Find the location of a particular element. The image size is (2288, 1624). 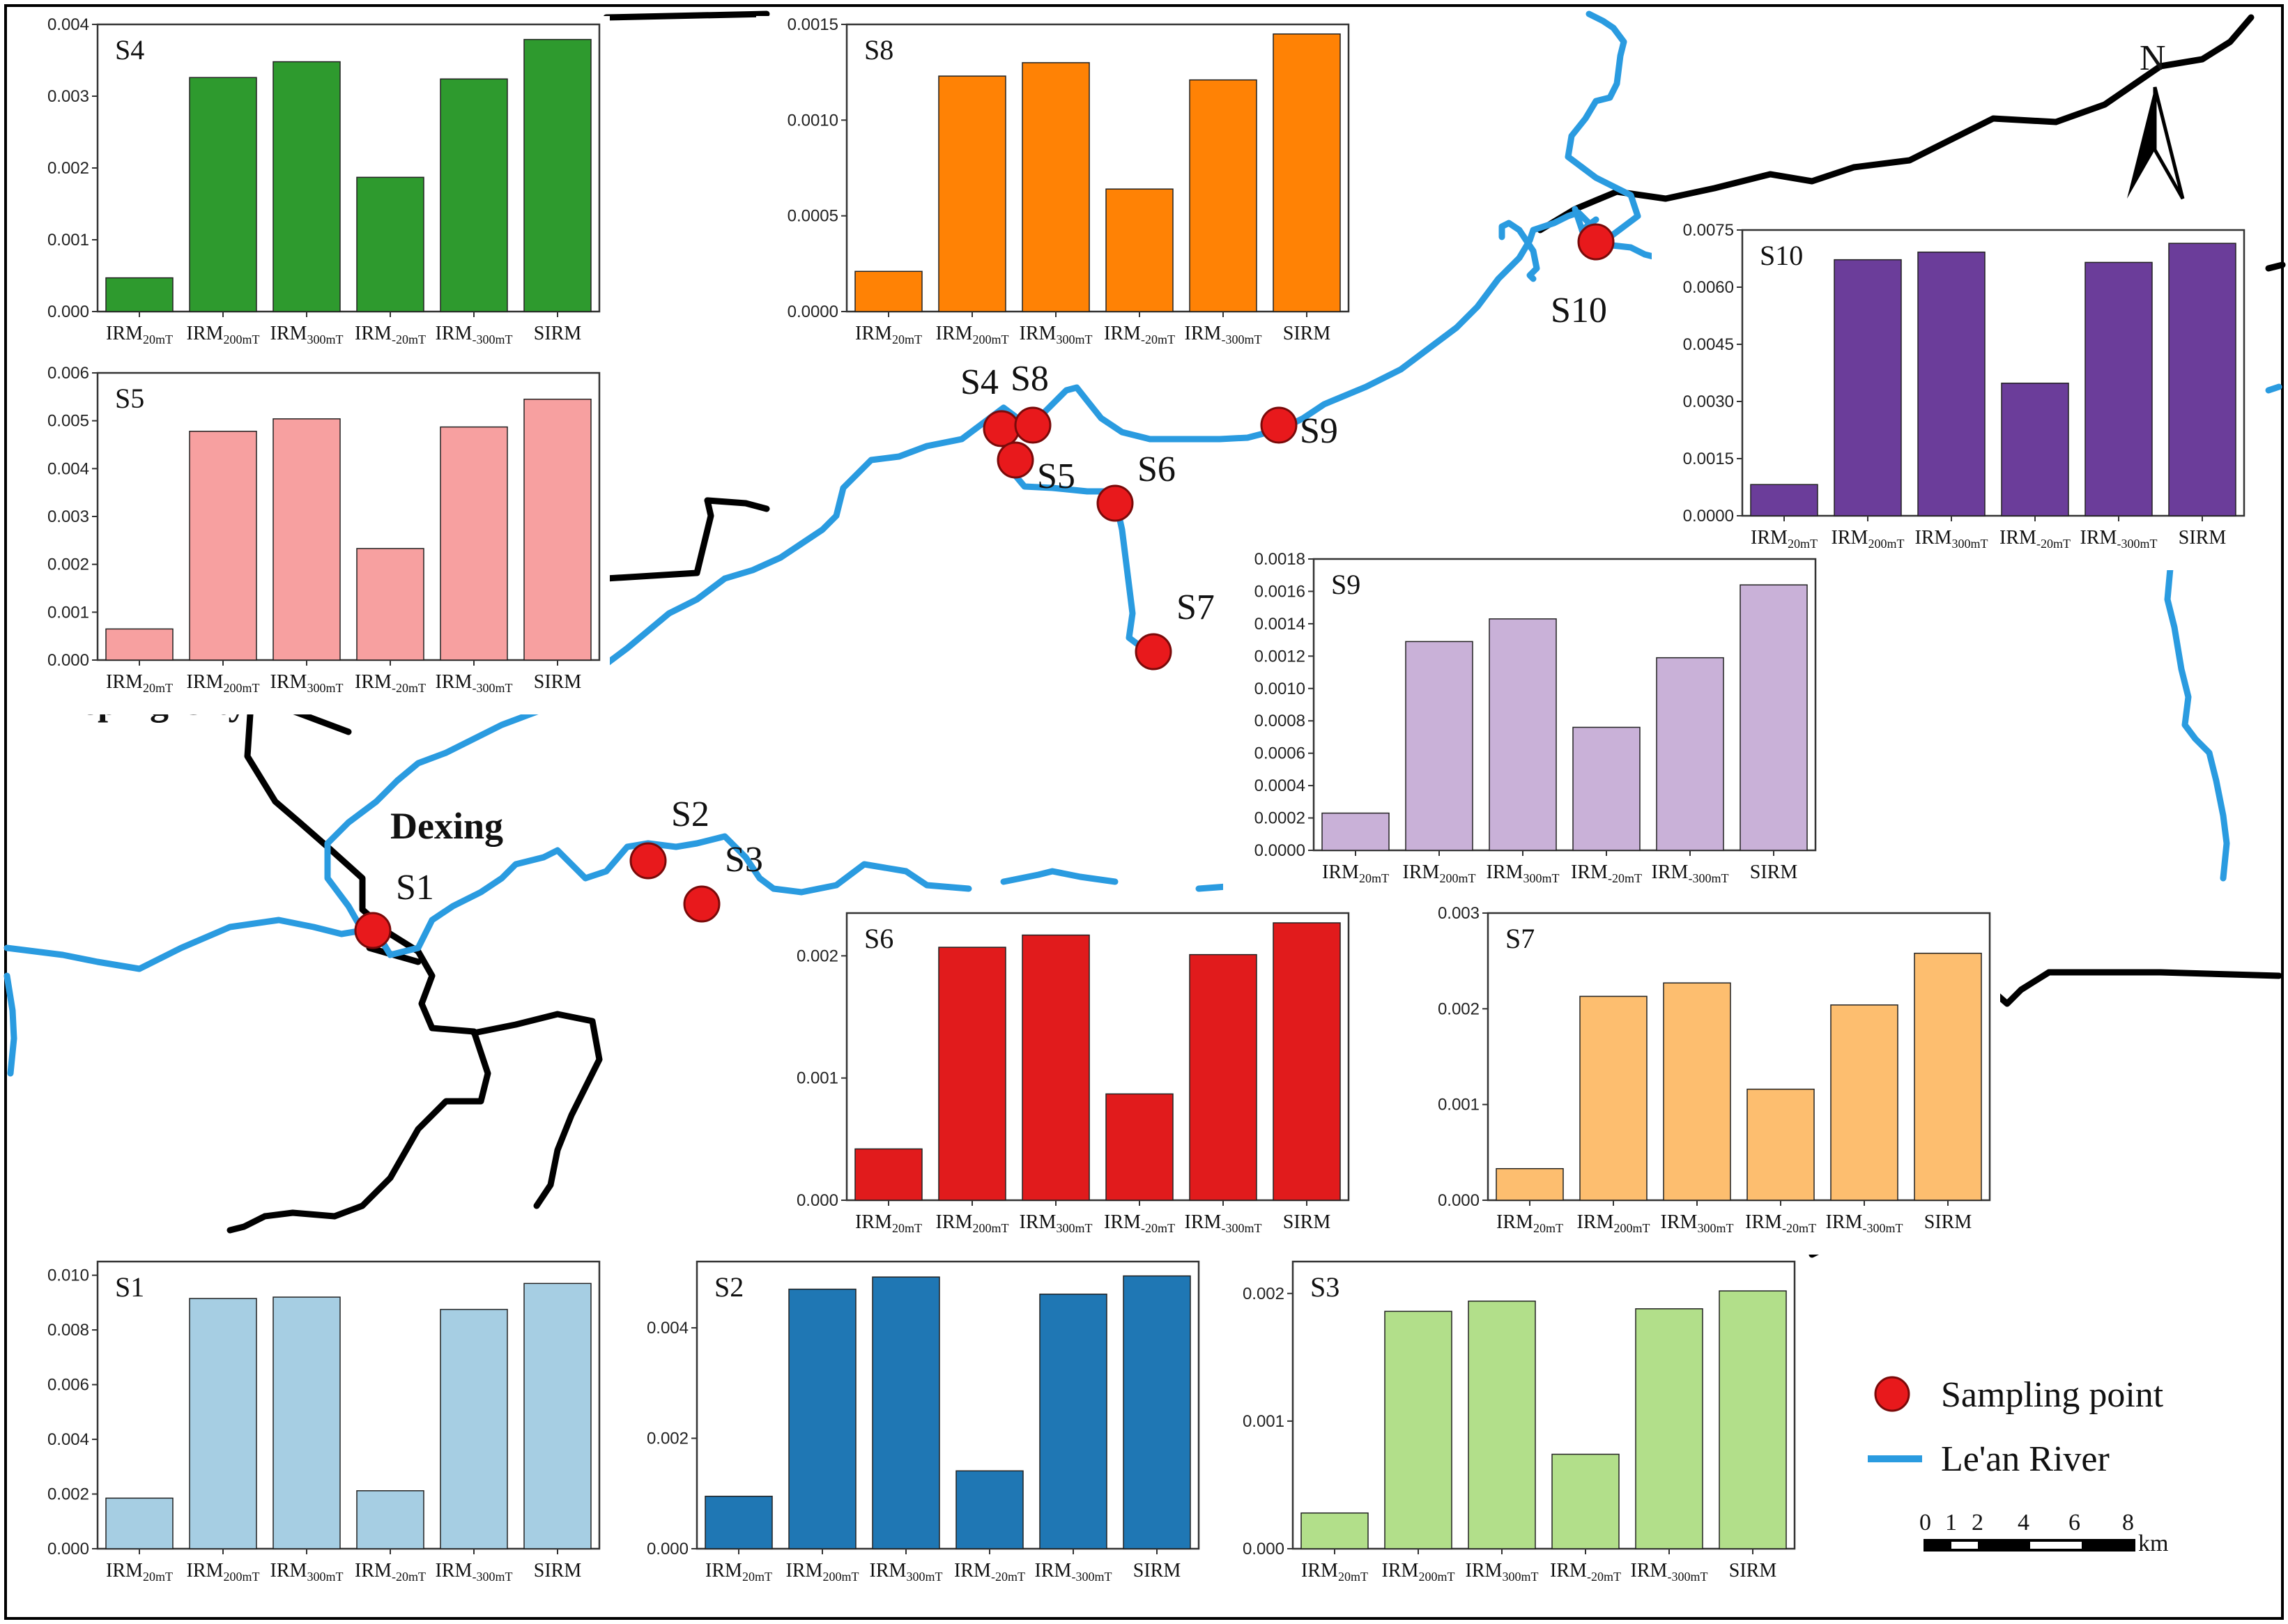

y-tick-label: 0.005 is located at coordinates (68, 421).